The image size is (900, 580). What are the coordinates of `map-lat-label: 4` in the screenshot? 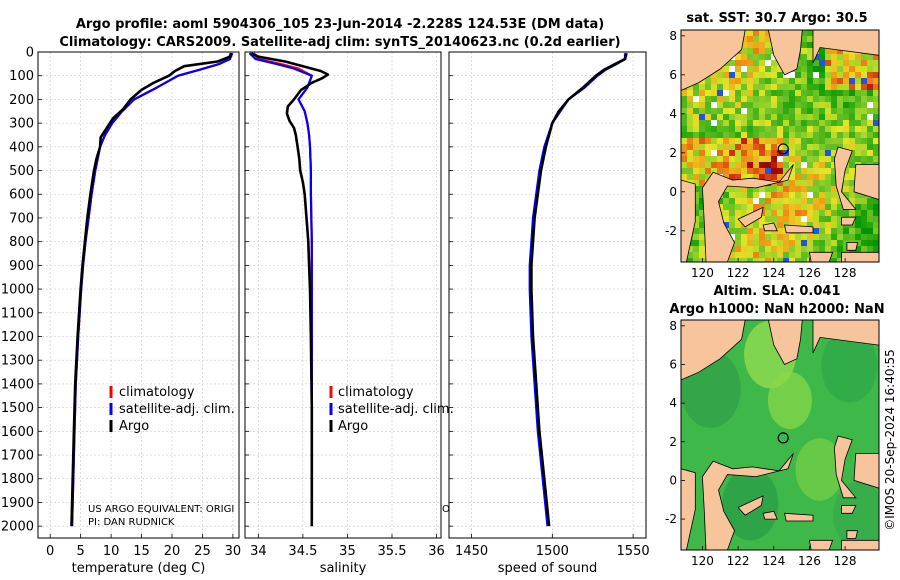 It's located at (673, 114).